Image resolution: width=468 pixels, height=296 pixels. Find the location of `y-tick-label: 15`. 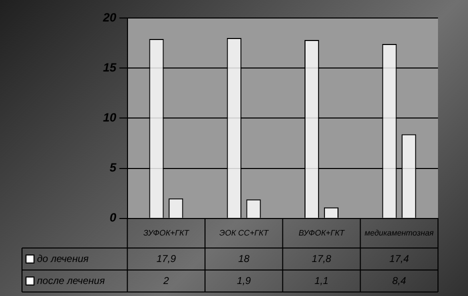

y-tick-label: 15 is located at coordinates (109, 67).